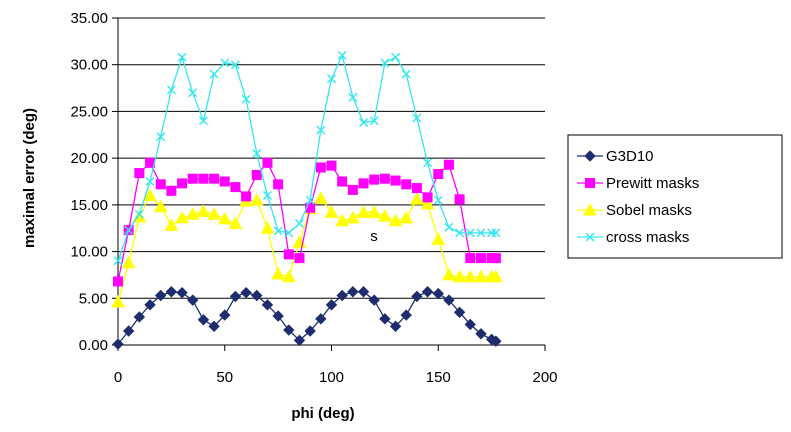  What do you see at coordinates (93, 298) in the screenshot?
I see `y-tick-label: 5.00` at bounding box center [93, 298].